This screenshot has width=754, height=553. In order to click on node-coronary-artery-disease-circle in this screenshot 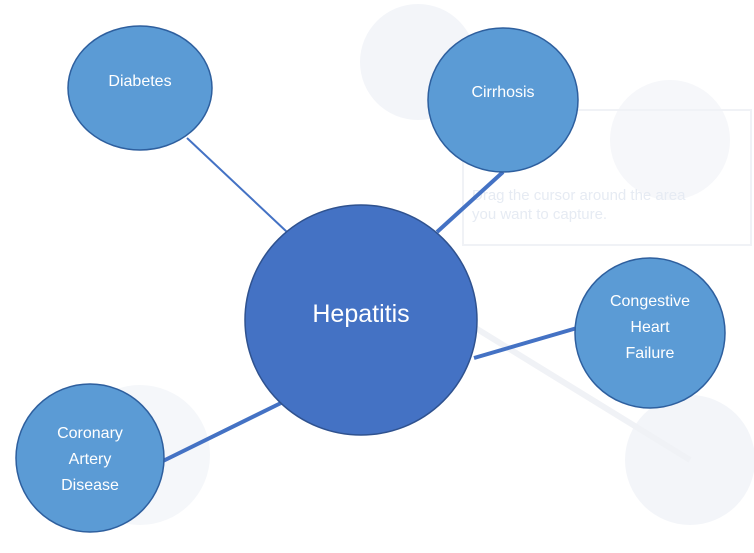, I will do `click(90, 458)`.